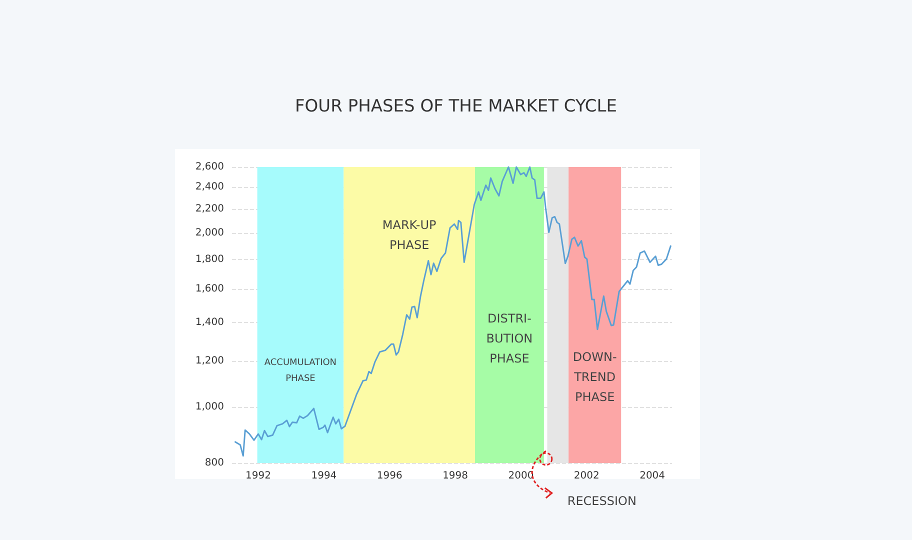  Describe the element at coordinates (209, 187) in the screenshot. I see `y-tick-label: 2,400` at that location.